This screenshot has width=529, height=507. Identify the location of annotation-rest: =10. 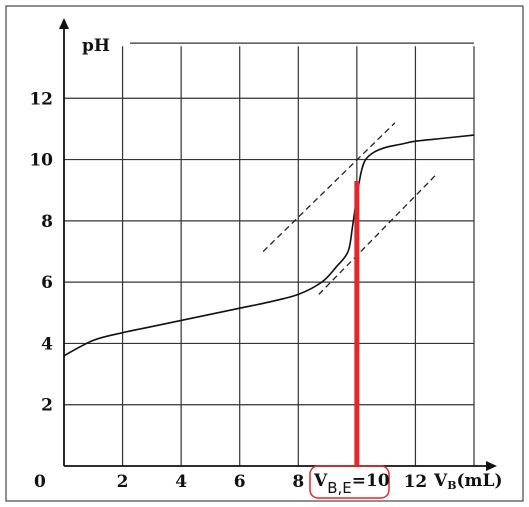
(371, 481).